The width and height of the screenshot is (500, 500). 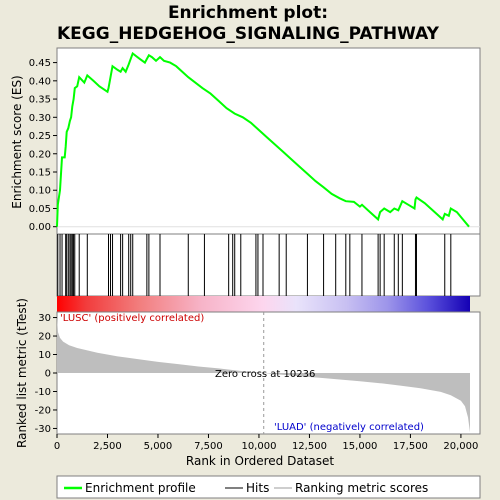 I want to click on positive-correlation-label: 'LUSC' (positively correlated), so click(x=132, y=318).